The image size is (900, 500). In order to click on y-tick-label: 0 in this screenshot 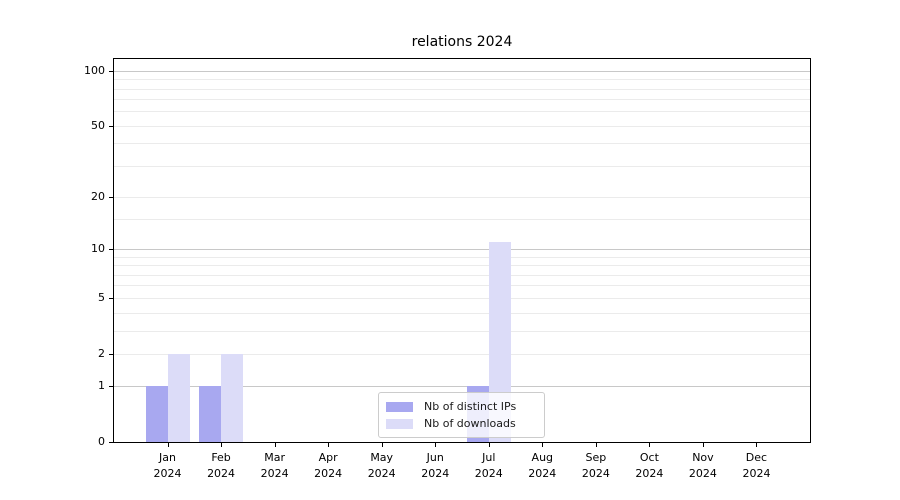, I will do `click(101, 441)`.